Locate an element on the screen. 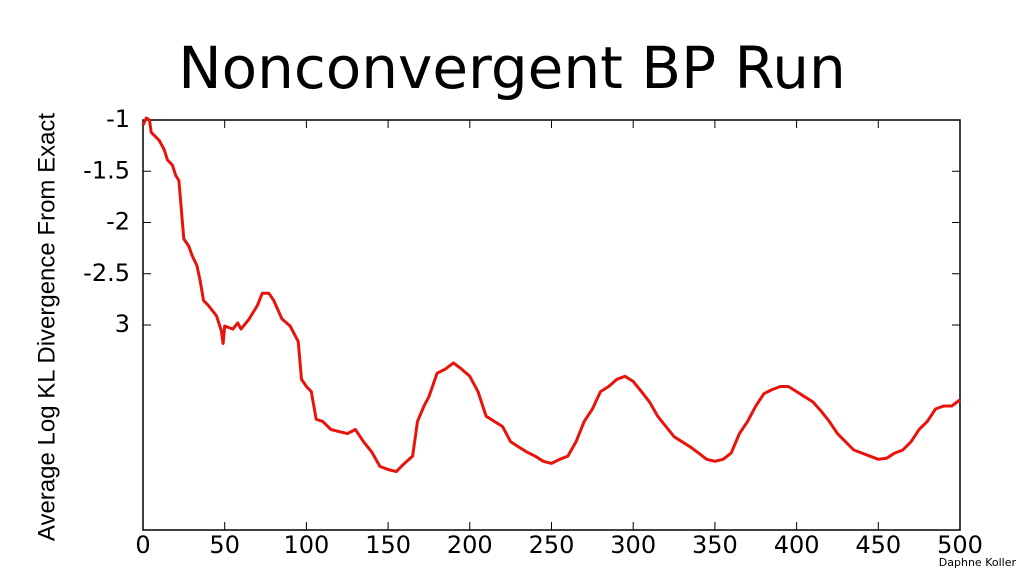  x-tick-label: 450 is located at coordinates (878, 545).